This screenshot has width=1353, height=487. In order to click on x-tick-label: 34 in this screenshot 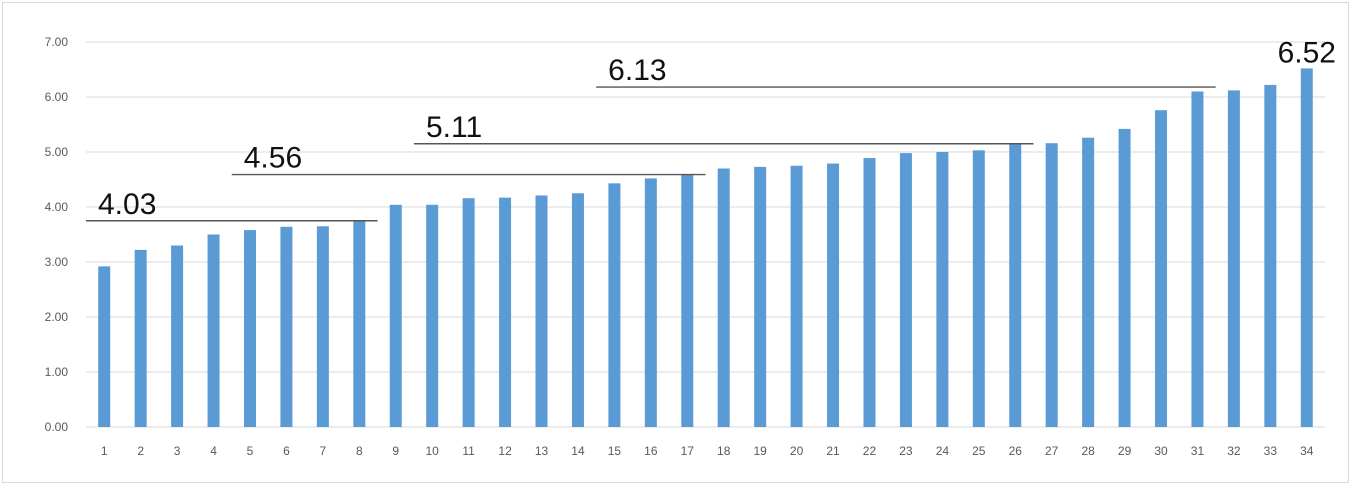, I will do `click(1307, 451)`.